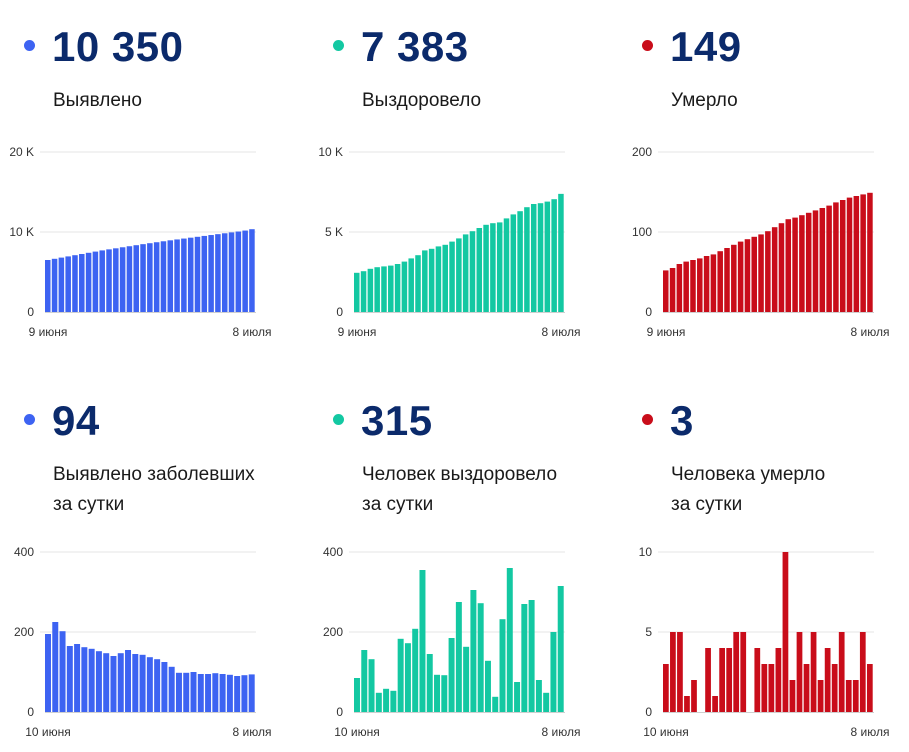 The height and width of the screenshot is (752, 909). I want to click on x-tick-label-start: 9 июня, so click(357, 332).